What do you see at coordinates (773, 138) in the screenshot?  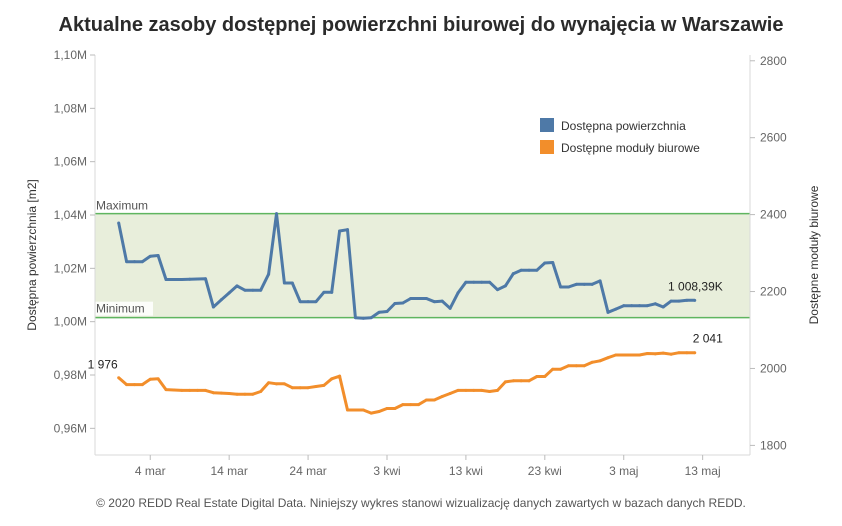 I see `y-right-tick-label: 2600` at bounding box center [773, 138].